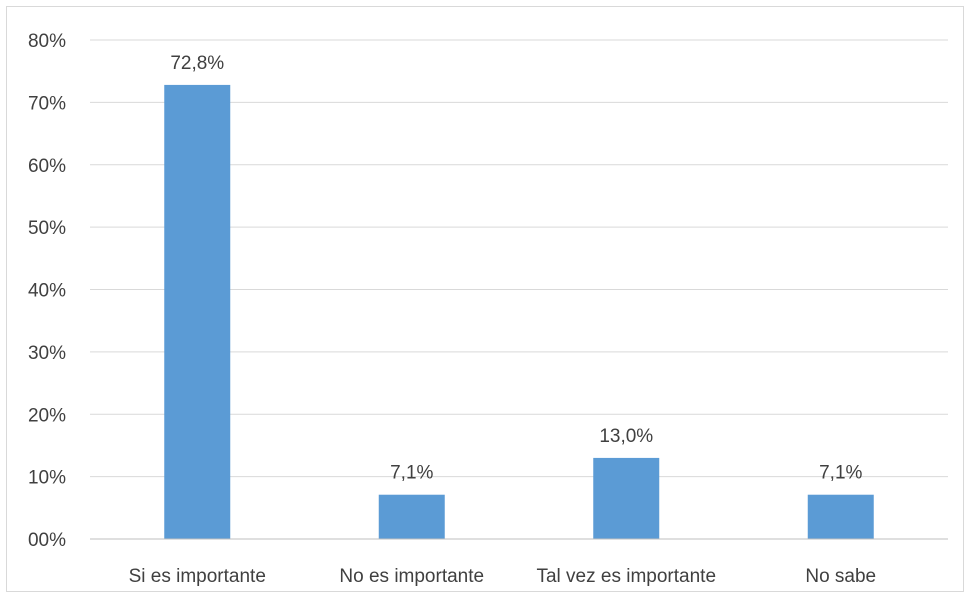 This screenshot has width=968, height=596. Describe the element at coordinates (47, 228) in the screenshot. I see `y-tick-label: 50%` at that location.